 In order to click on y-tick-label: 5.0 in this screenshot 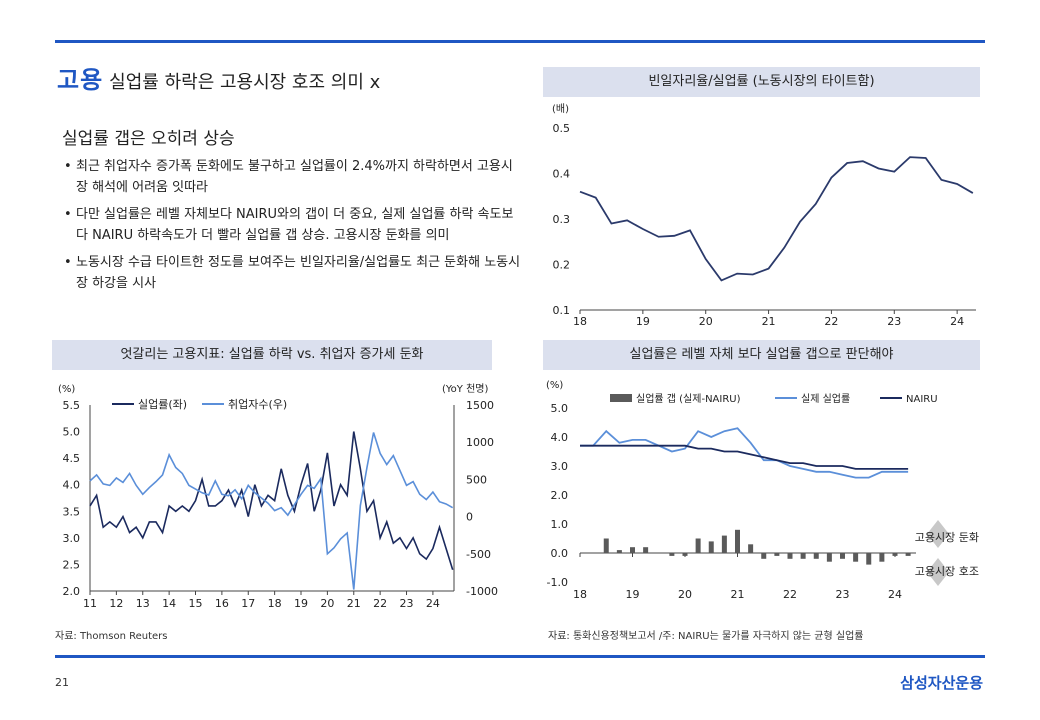, I will do `click(560, 408)`.